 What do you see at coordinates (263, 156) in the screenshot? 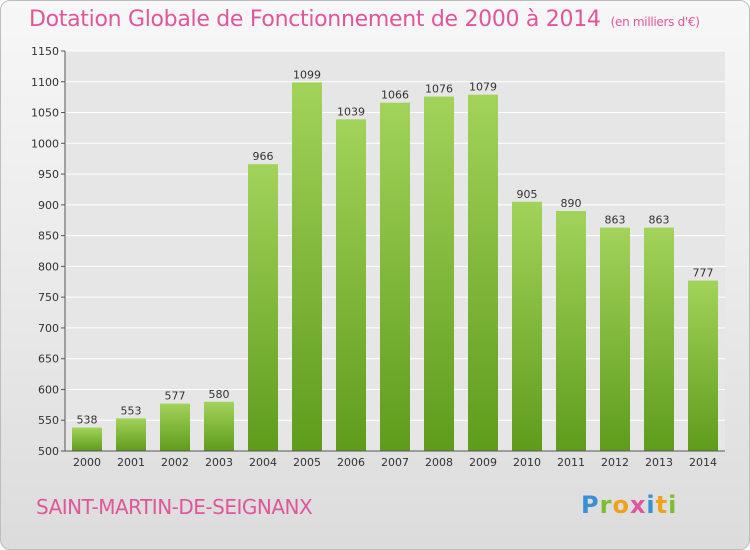
I see `data-label-2004: 966` at bounding box center [263, 156].